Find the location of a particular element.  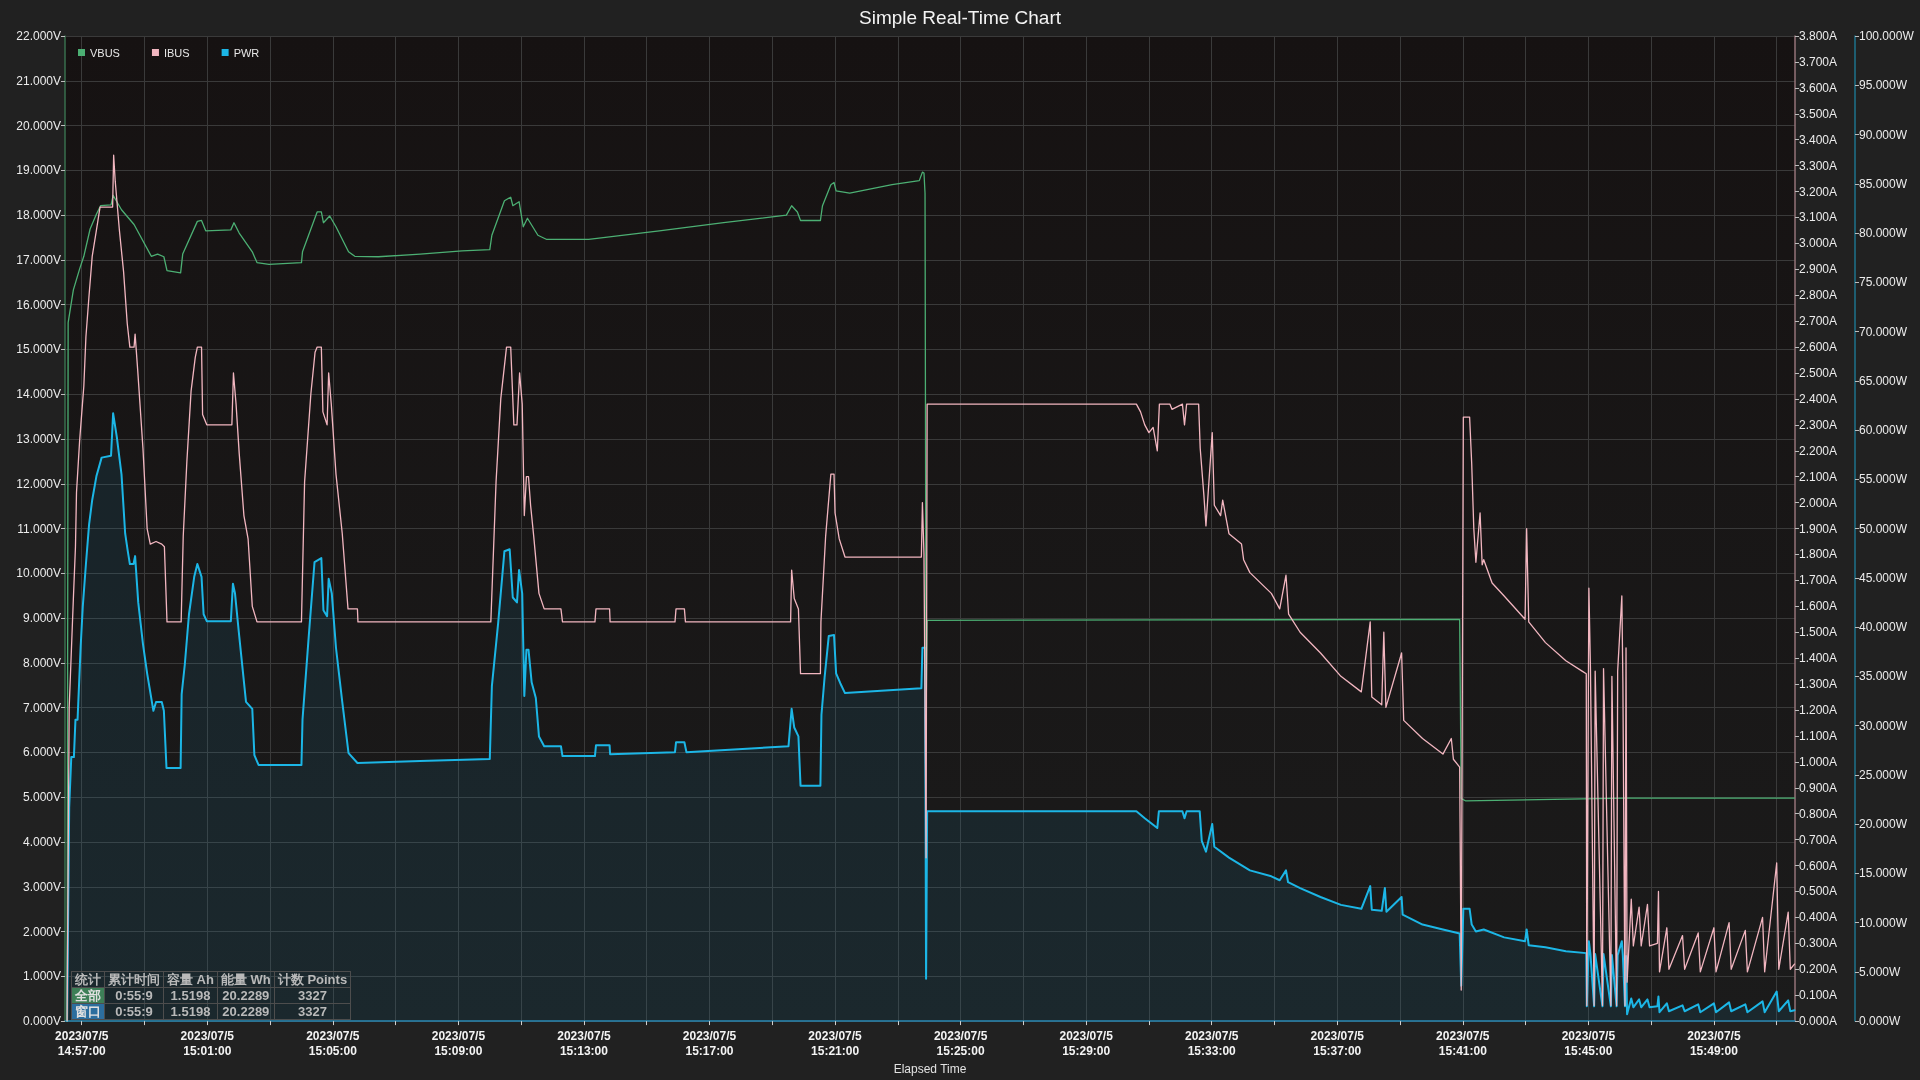

y2-tick-label: 0.900A is located at coordinates (1818, 787).